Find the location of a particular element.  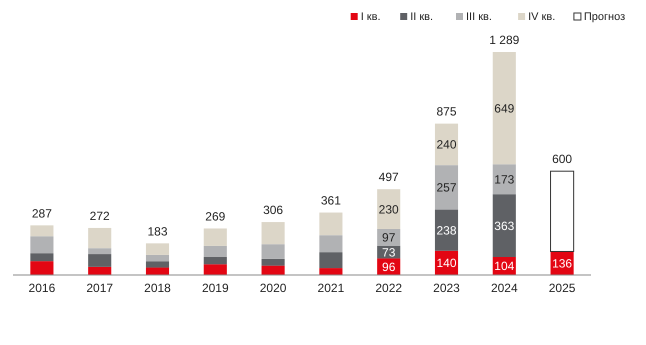

data-label: 363 is located at coordinates (504, 225).